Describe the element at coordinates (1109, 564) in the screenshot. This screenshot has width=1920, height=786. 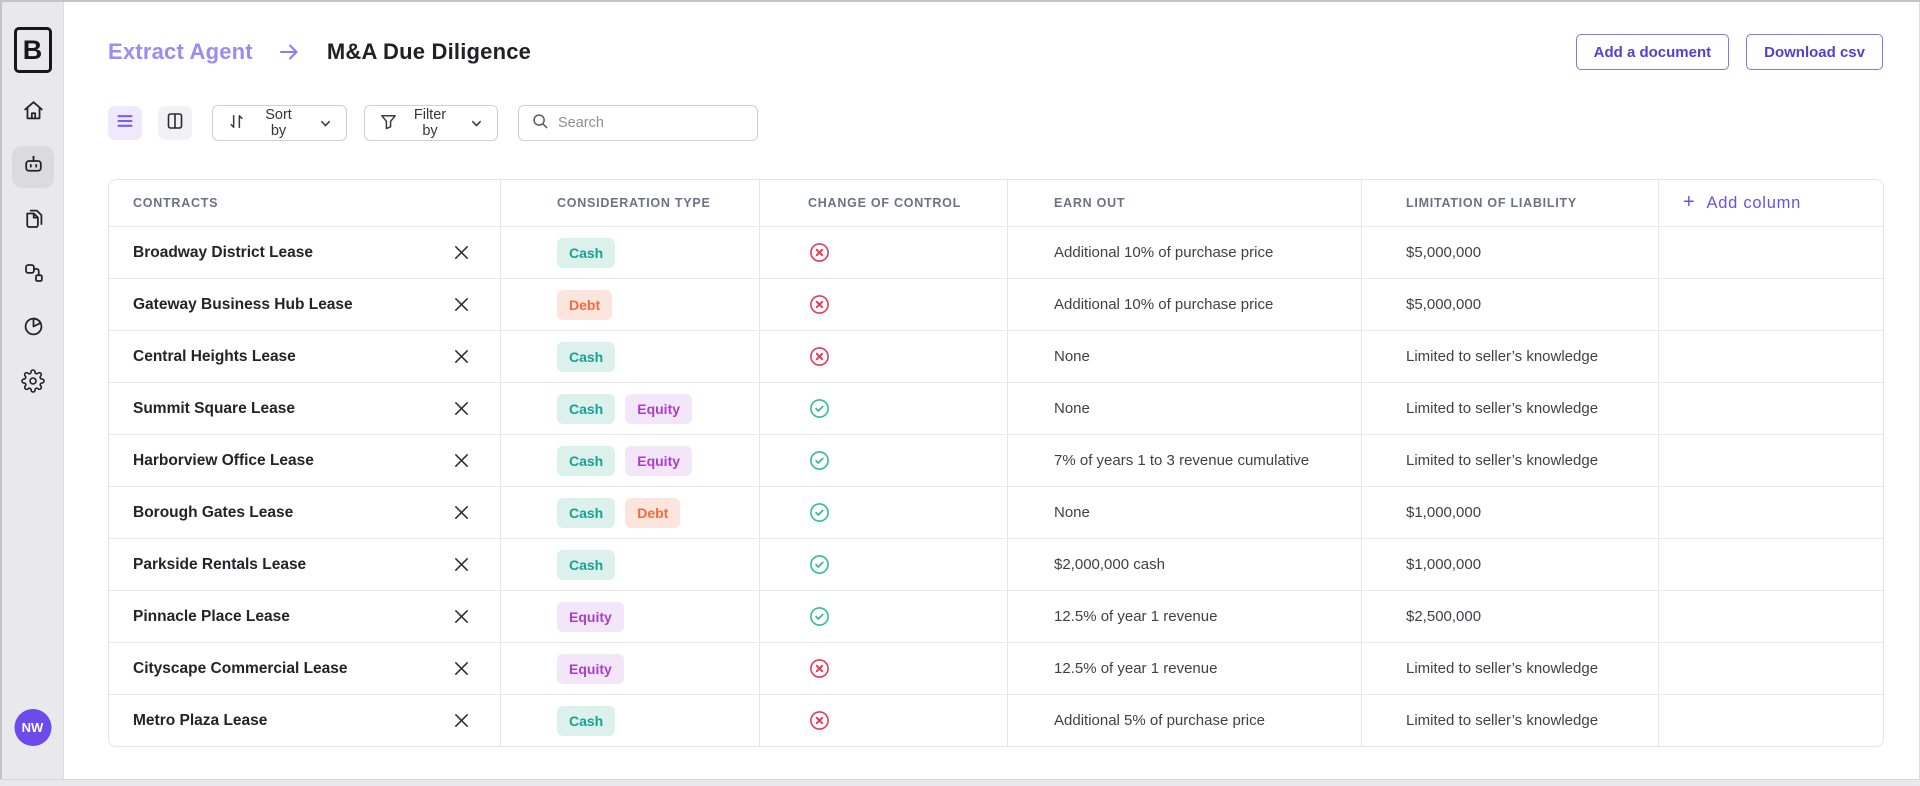
I see `earn-out-value: $2,000,000 cash` at that location.